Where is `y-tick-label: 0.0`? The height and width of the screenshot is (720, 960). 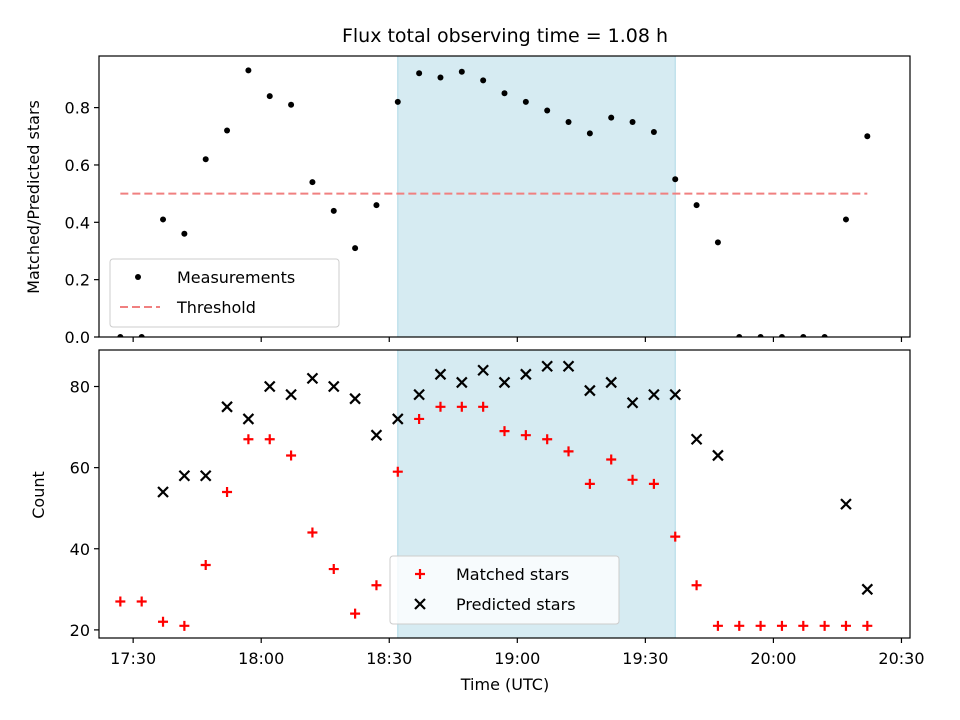
y-tick-label: 0.0 is located at coordinates (77, 337).